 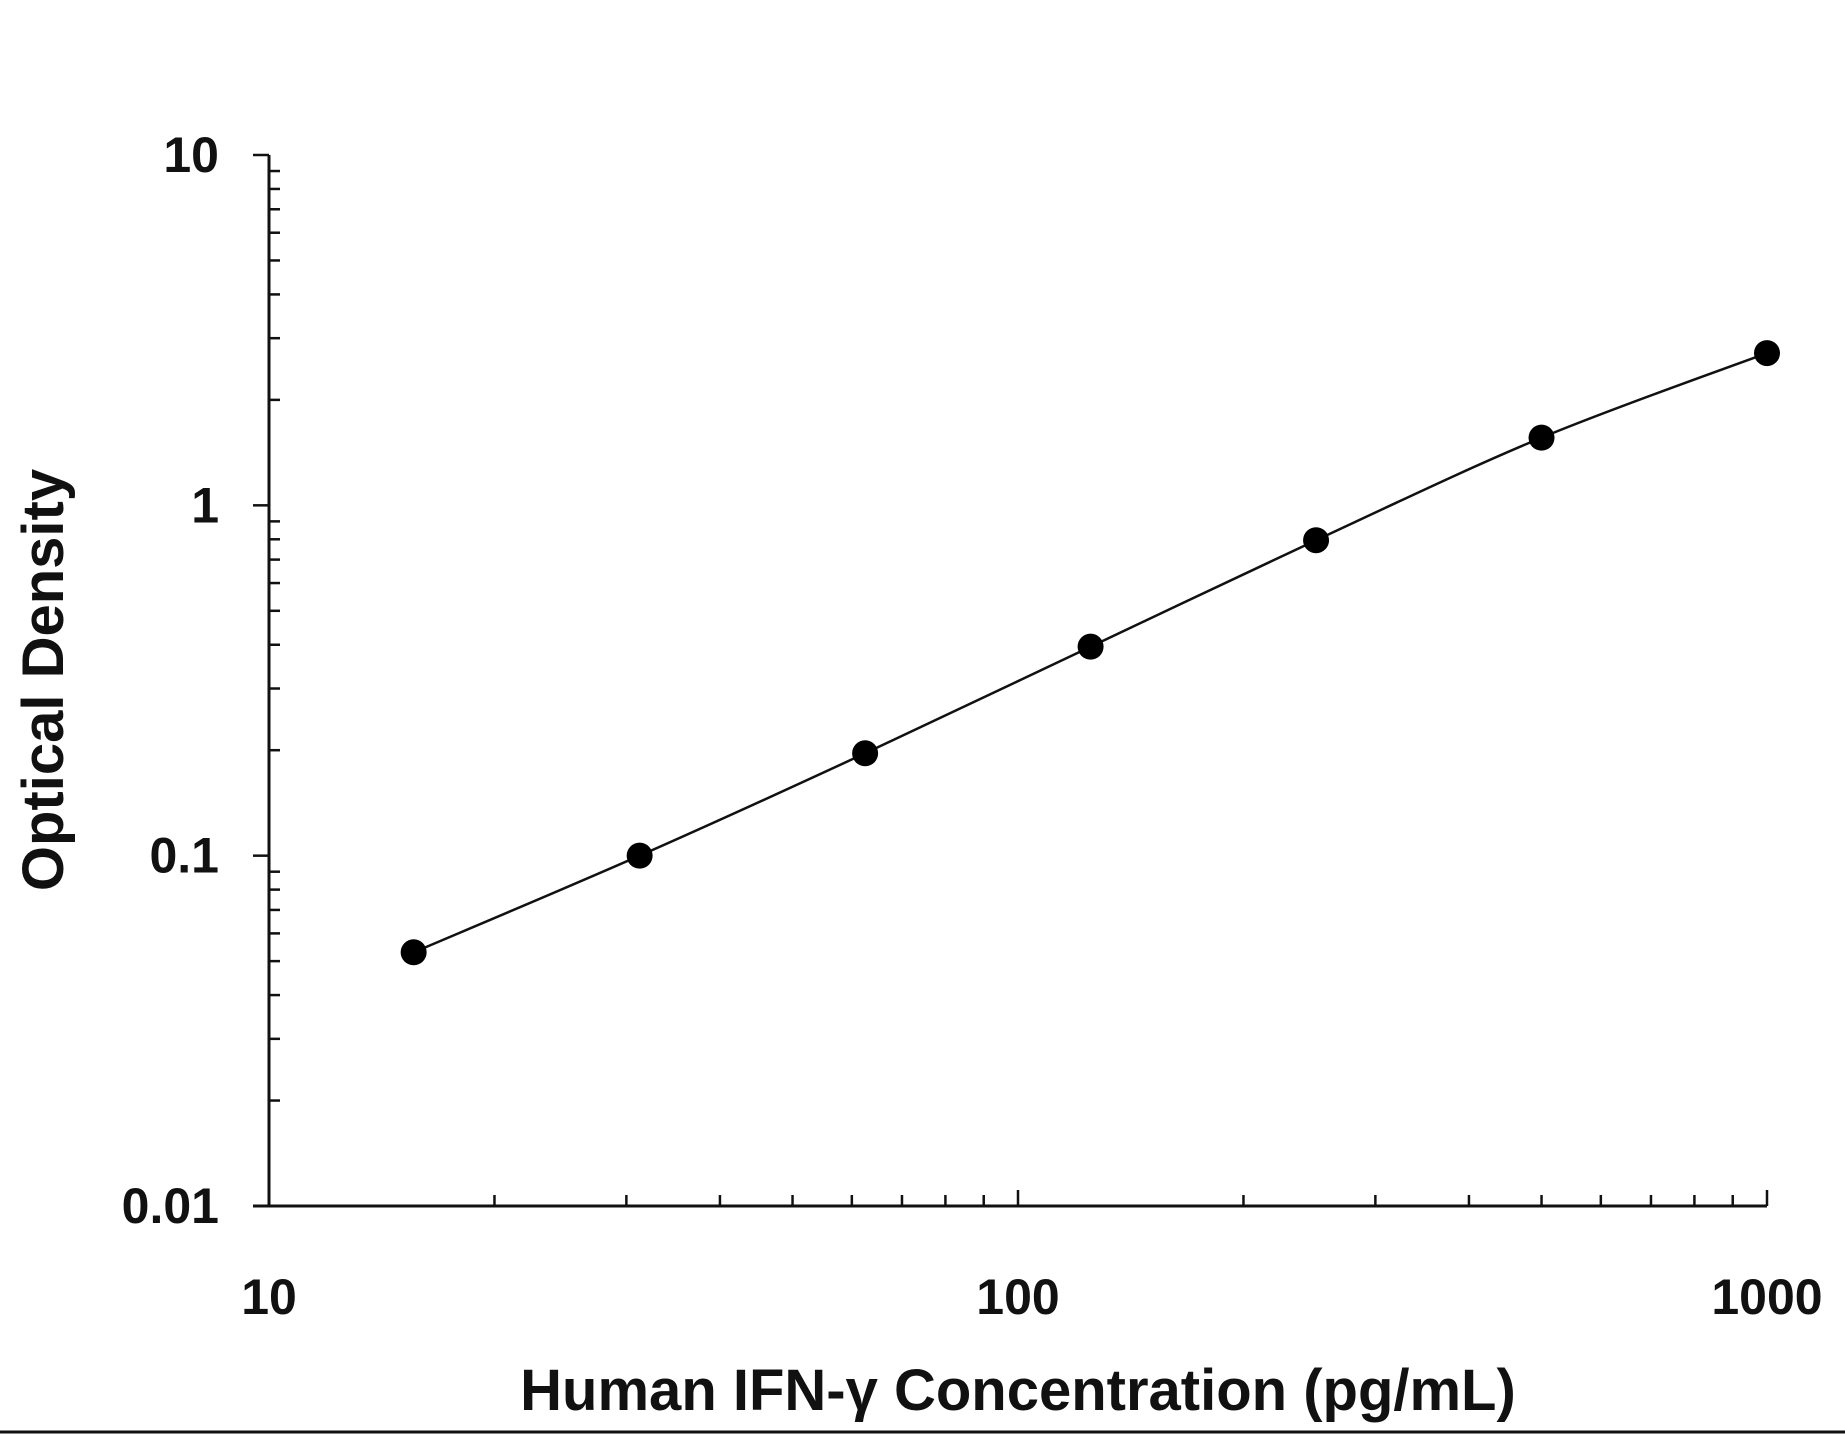 I want to click on y-tick-labels: 0.01 0.1 1 10, so click(x=170, y=680).